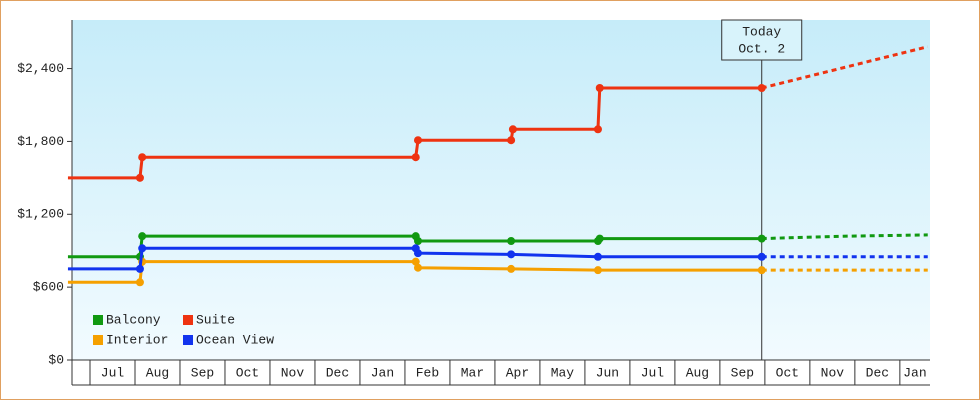  What do you see at coordinates (761, 48) in the screenshot?
I see `today-label: Oct. 2` at bounding box center [761, 48].